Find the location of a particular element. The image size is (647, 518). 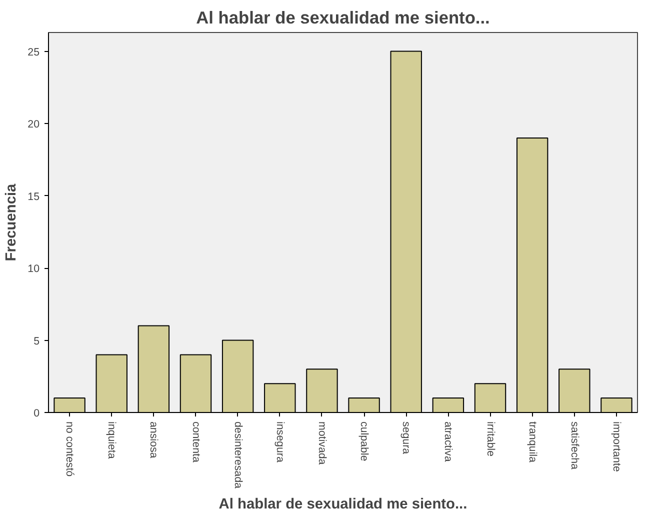

x-tick-label: desinteresada is located at coordinates (238, 455).